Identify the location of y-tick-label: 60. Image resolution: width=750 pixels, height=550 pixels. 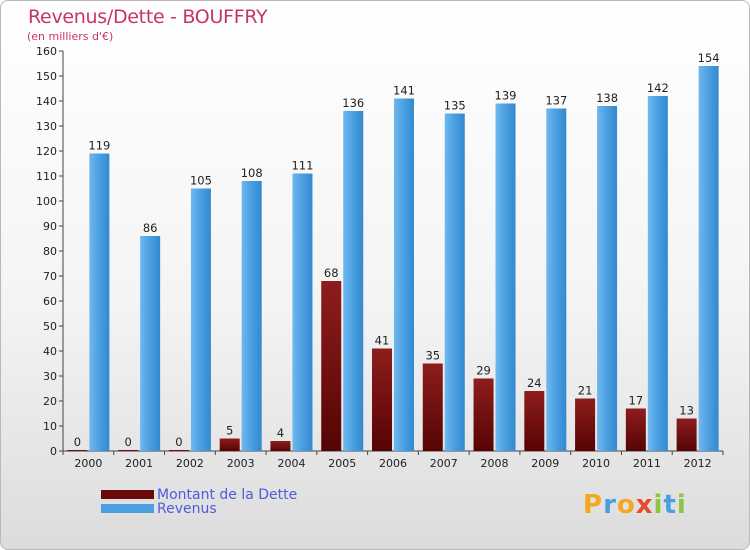
(50, 301).